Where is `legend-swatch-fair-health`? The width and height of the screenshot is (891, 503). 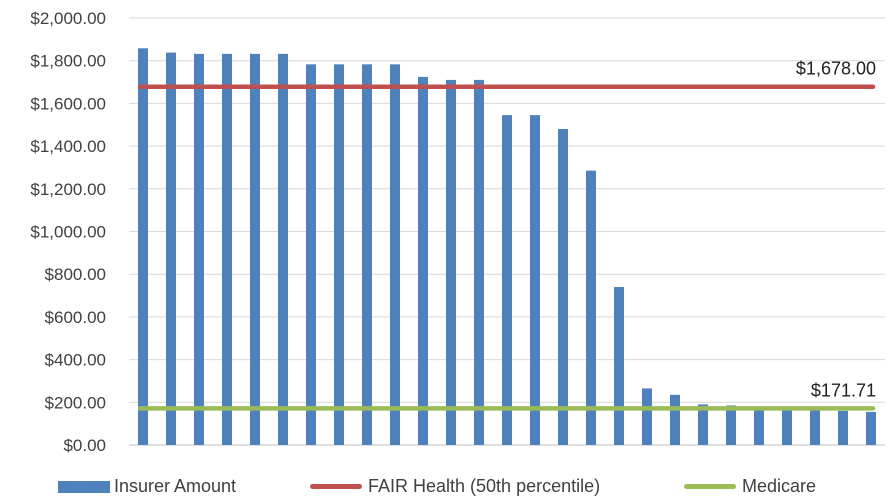 legend-swatch-fair-health is located at coordinates (336, 486).